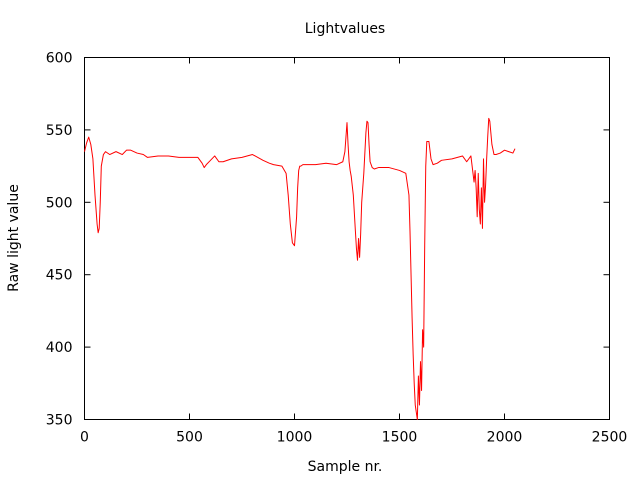 The width and height of the screenshot is (640, 480). Describe the element at coordinates (59, 276) in the screenshot. I see `y-tick-label: 450` at that location.